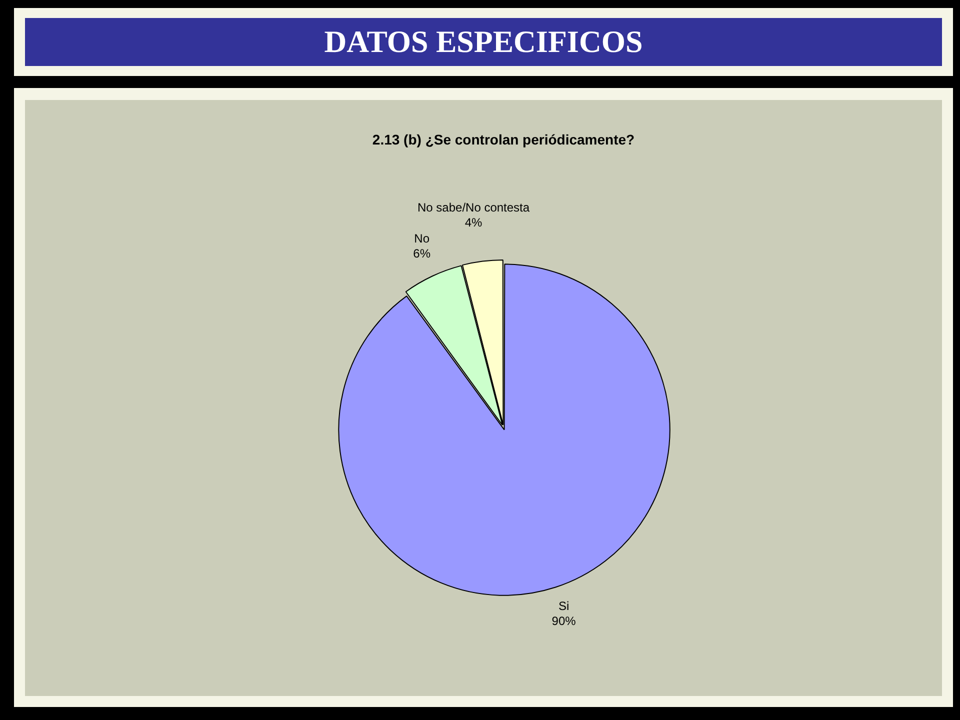 This screenshot has height=720, width=960. Describe the element at coordinates (503, 139) in the screenshot. I see `chart-subtitle: 2.13 (b) ¿Se controlan periódicamente?` at that location.